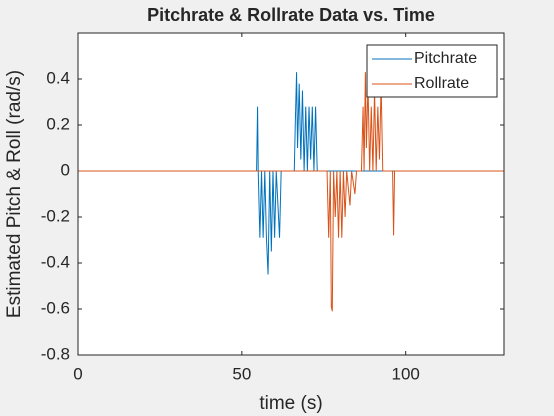 The image size is (554, 416). I want to click on legend-label: Pitchrate, so click(445, 58).